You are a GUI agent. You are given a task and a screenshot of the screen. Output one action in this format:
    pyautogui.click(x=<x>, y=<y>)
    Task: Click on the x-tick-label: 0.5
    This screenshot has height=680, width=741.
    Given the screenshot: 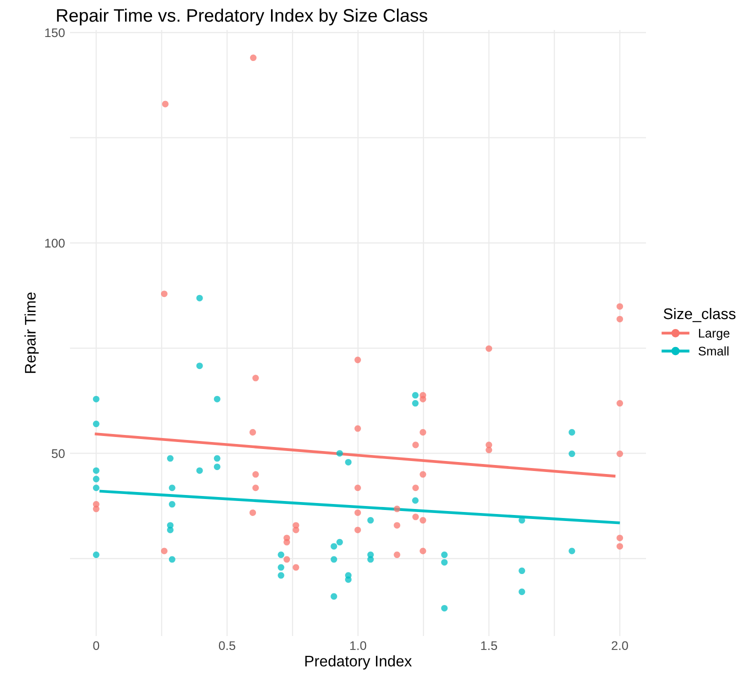 What is the action you would take?
    pyautogui.click(x=227, y=645)
    